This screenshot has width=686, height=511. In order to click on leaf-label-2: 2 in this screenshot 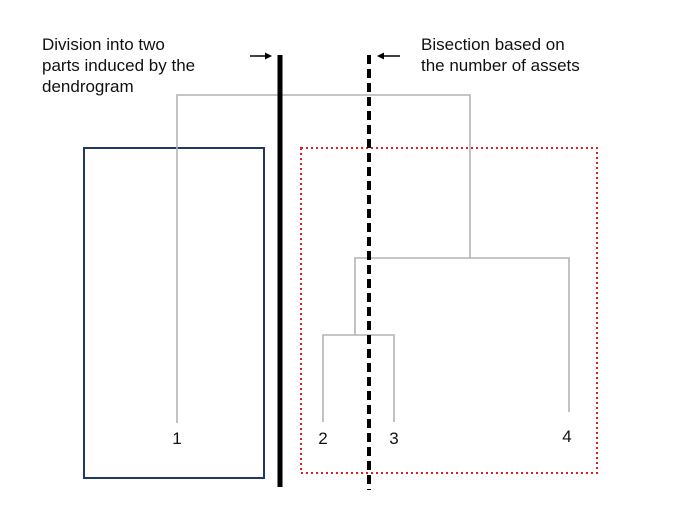, I will do `click(322, 438)`.